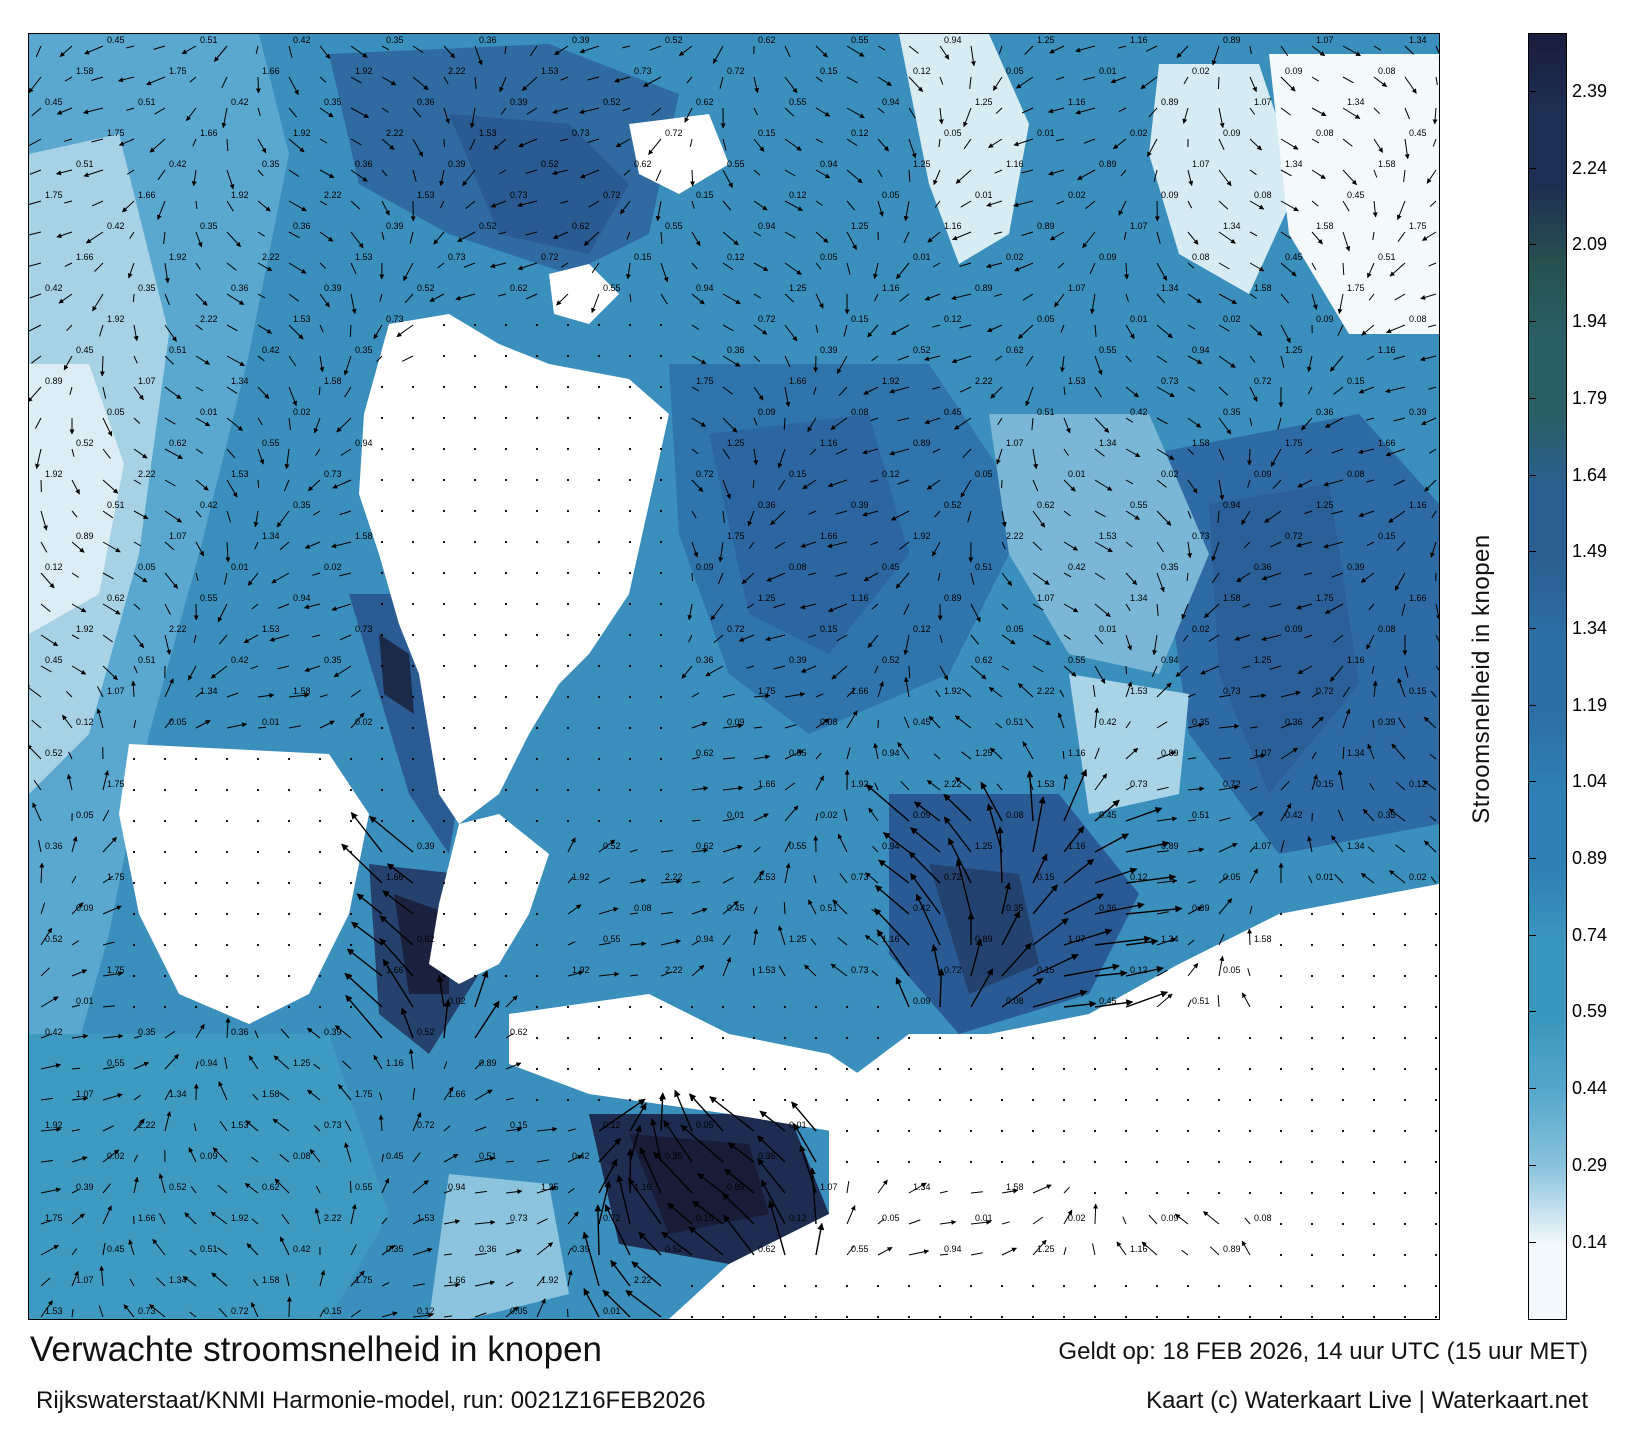  What do you see at coordinates (643, 1187) in the screenshot?
I see `speed-label: 1.16` at bounding box center [643, 1187].